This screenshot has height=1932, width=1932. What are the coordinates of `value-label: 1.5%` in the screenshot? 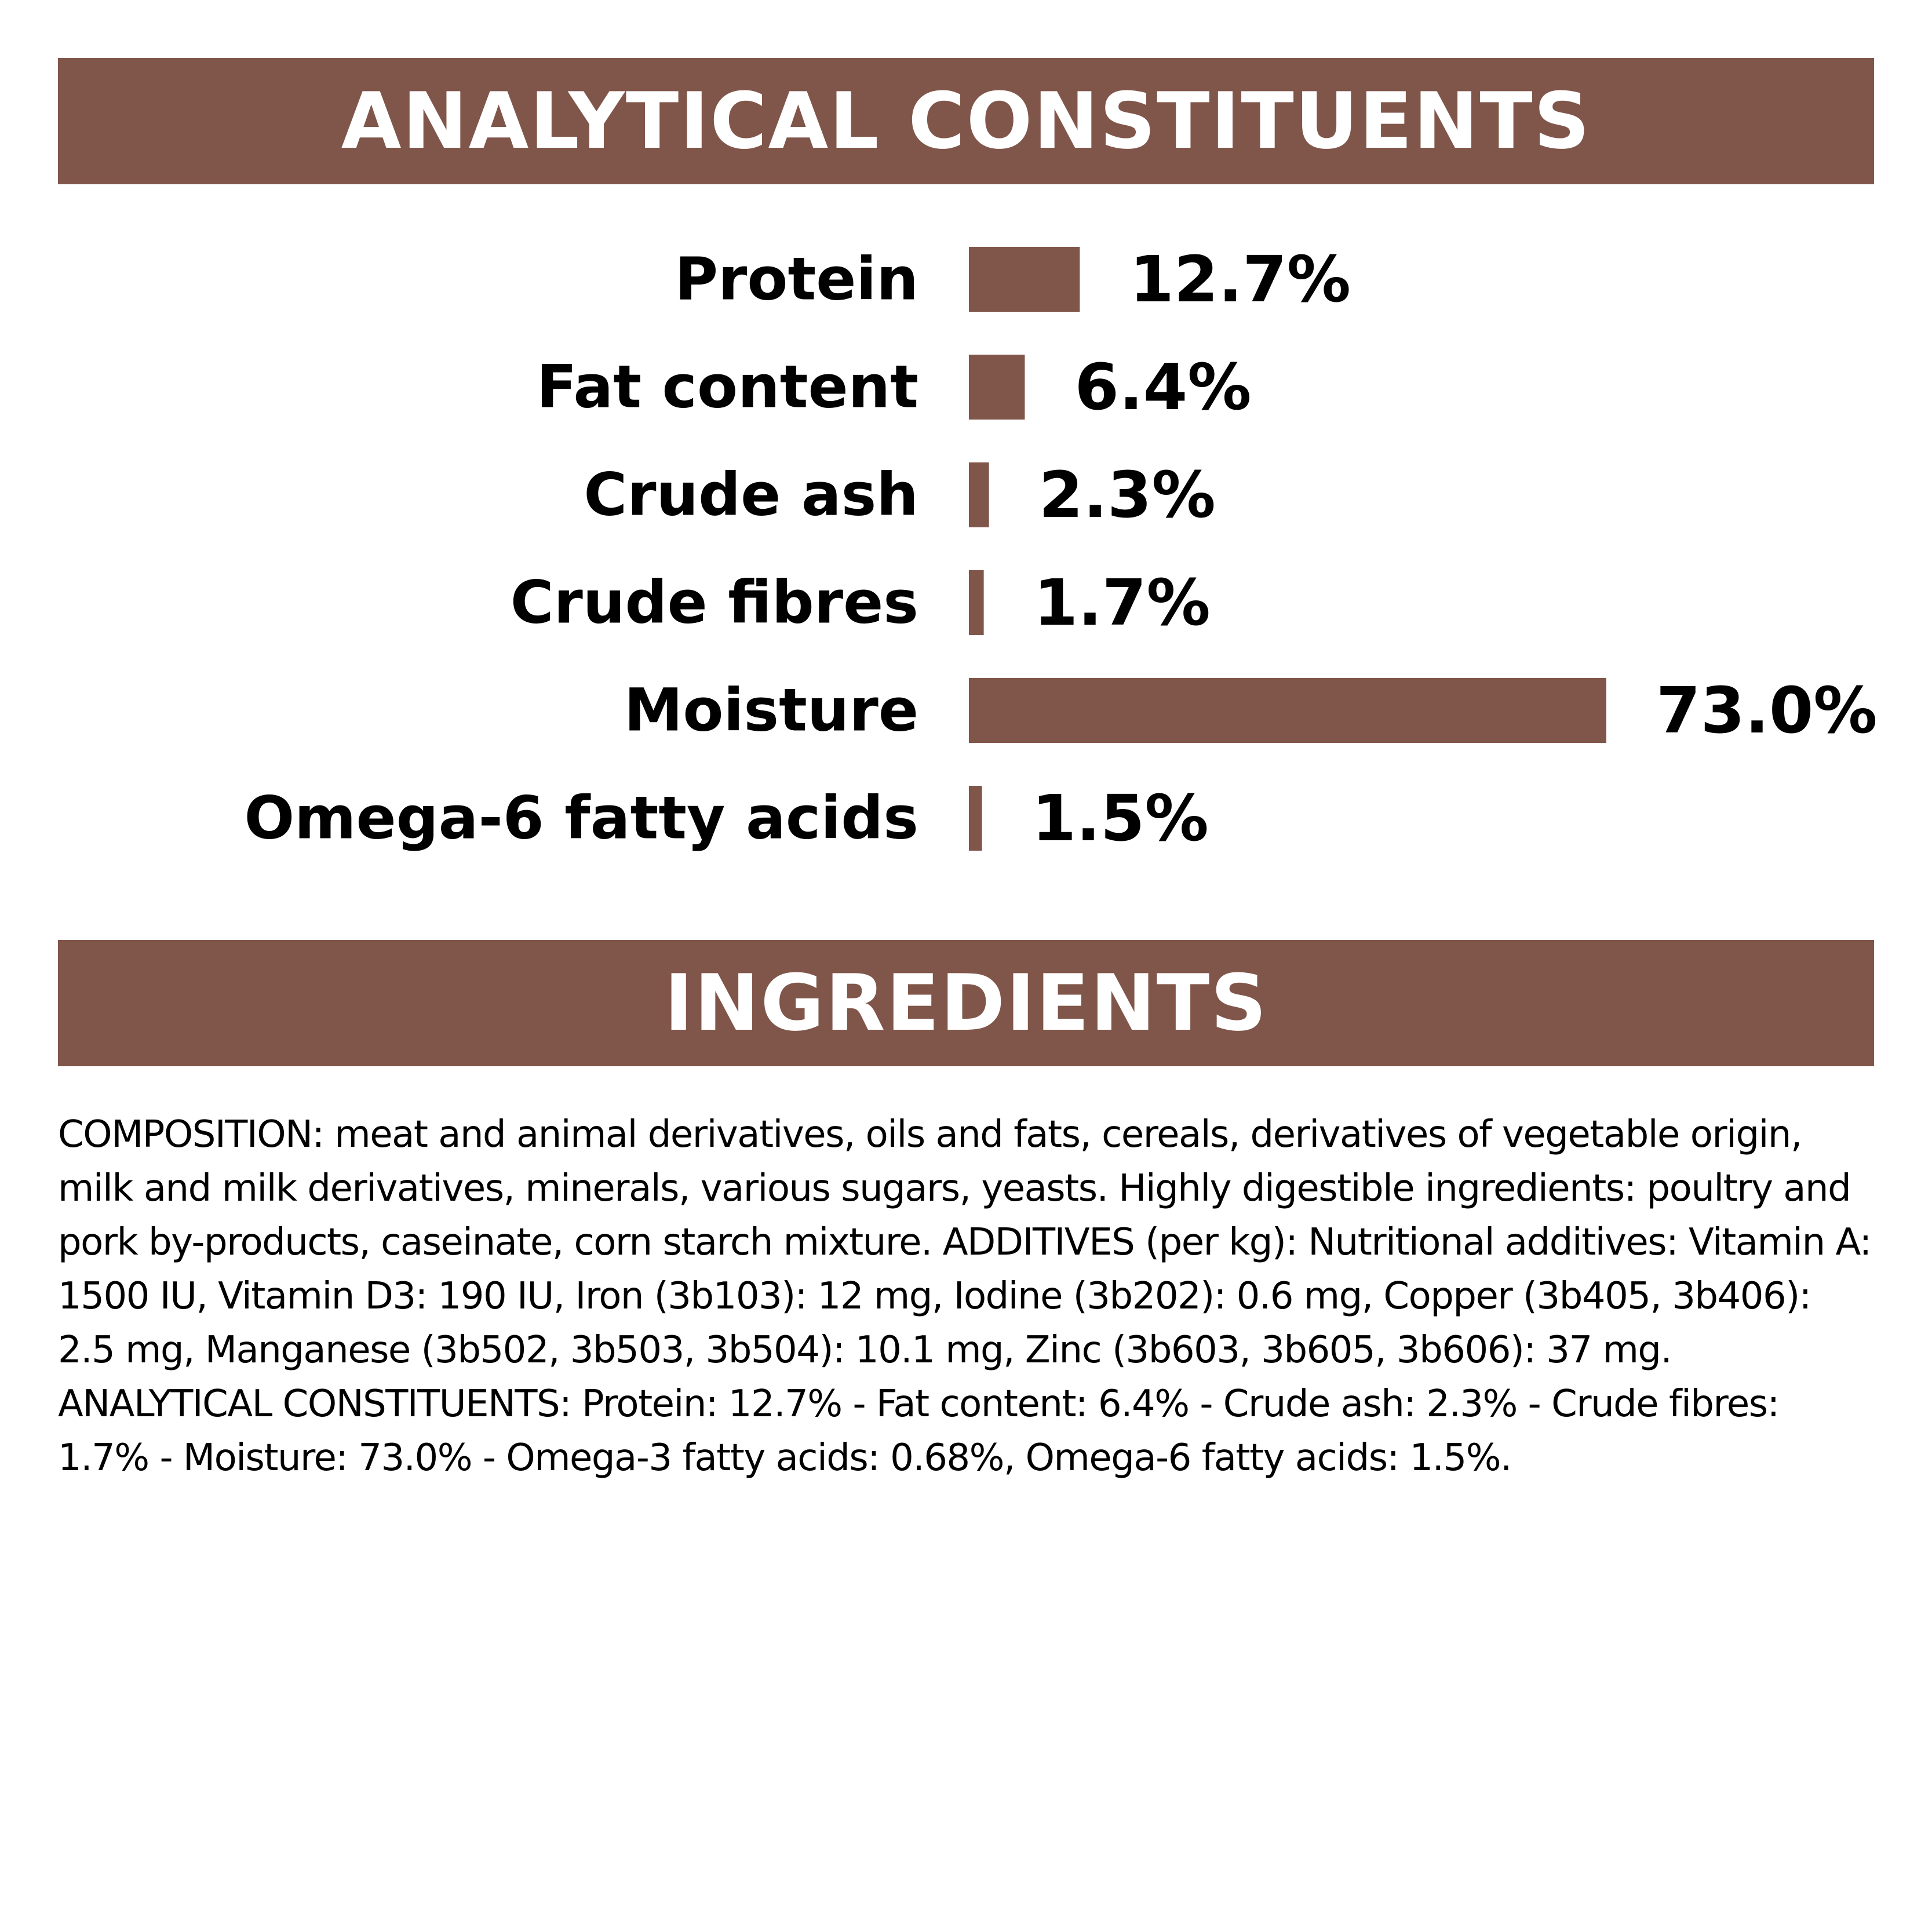 It's located at (1121, 818).